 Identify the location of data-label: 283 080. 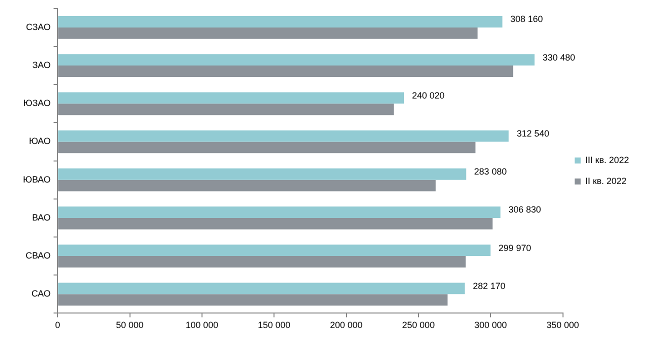
(490, 171).